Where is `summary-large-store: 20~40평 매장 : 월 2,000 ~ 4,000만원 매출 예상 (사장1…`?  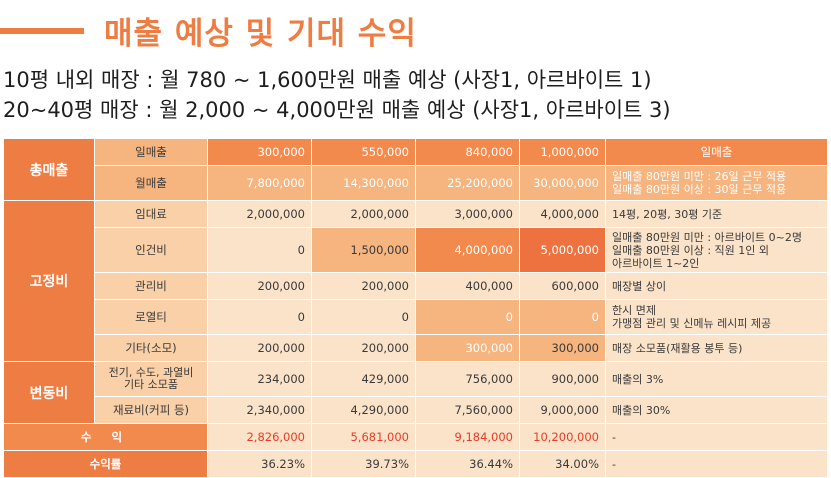
summary-large-store: 20~40평 매장 : 월 2,000 ~ 4,000만원 매출 예상 (사장1… is located at coordinates (337, 110).